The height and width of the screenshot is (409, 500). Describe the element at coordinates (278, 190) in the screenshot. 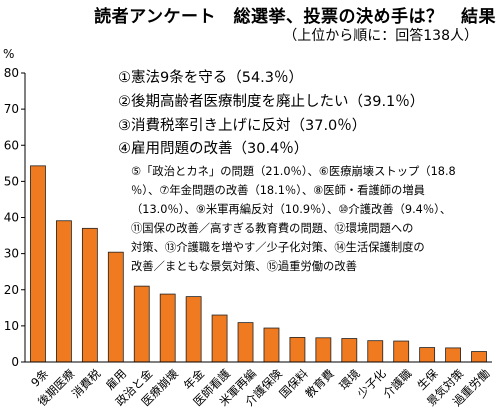

I see `note-box-line: ％）、⑦年金問題の改善（18.1％）、⑧医師・看護師の増員` at that location.